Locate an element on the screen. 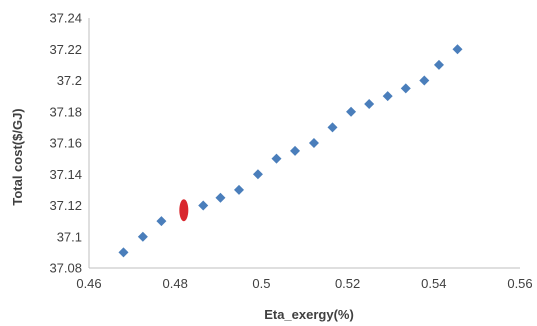 The width and height of the screenshot is (537, 326). x-tick-label: 0.5 is located at coordinates (261, 283).